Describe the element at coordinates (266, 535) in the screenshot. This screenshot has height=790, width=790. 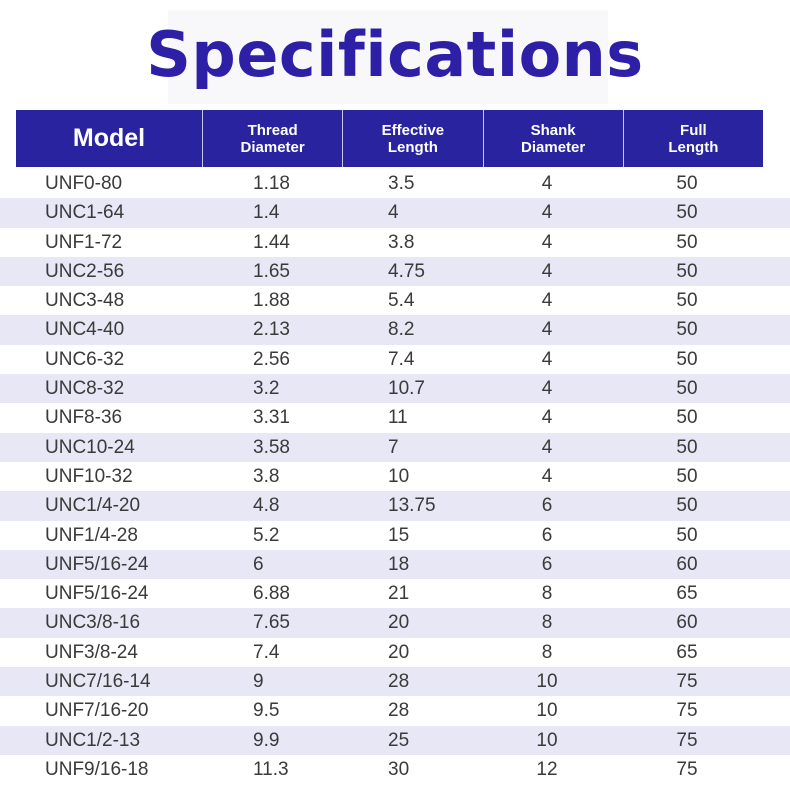
I see `cell-thread-diameter: 5.2` at that location.